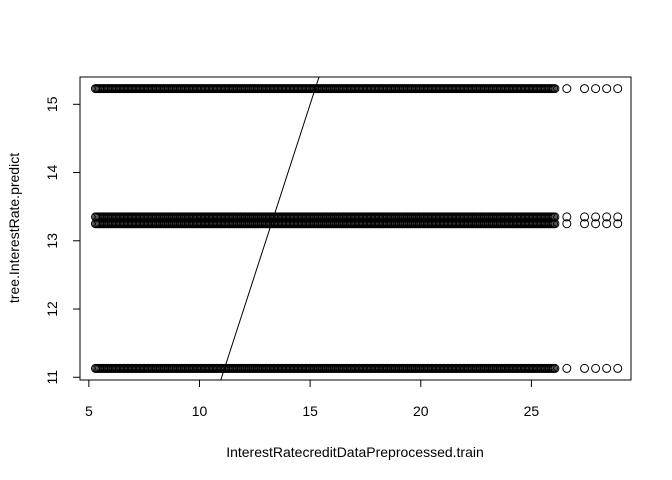 The width and height of the screenshot is (672, 480). What do you see at coordinates (14, 228) in the screenshot?
I see `y-axis-label: tree.InterestRate.predict` at bounding box center [14, 228].